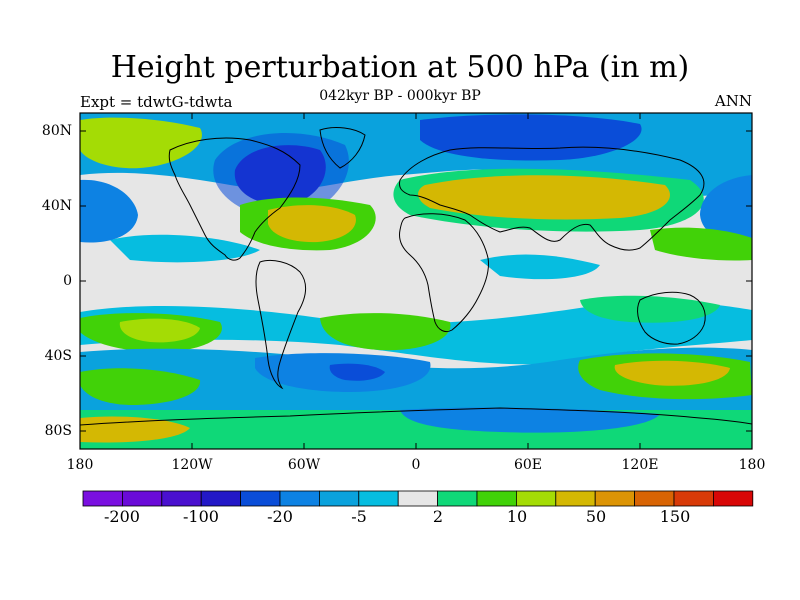  What do you see at coordinates (140, 386) in the screenshot?
I see `south-pacific-left-positive` at bounding box center [140, 386].